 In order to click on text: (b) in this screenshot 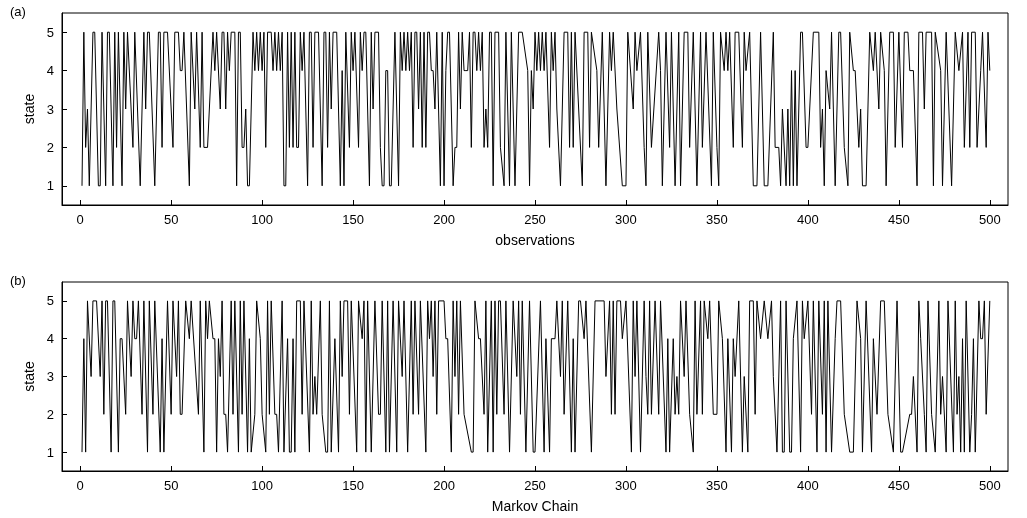, I will do `click(18, 280)`.